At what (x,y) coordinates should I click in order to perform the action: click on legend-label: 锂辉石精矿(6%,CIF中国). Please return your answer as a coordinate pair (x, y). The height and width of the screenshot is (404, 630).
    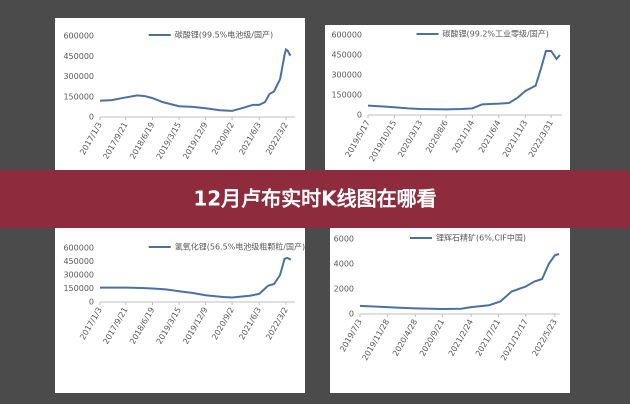
    Looking at the image, I should click on (481, 238).